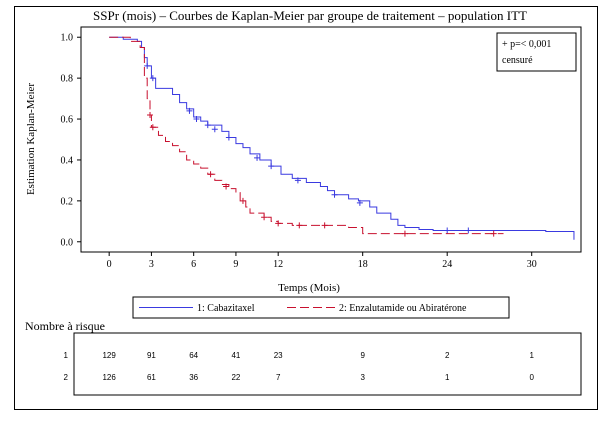  What do you see at coordinates (226, 308) in the screenshot?
I see `legend-label-cabazitaxel: 1: Cabazitaxel` at bounding box center [226, 308].